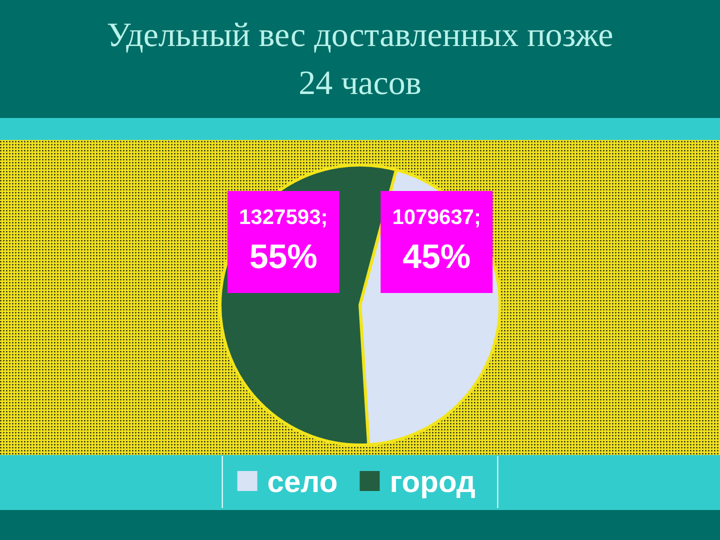  Describe the element at coordinates (436, 241) in the screenshot. I see `data-label: 1079637; 45%` at that location.